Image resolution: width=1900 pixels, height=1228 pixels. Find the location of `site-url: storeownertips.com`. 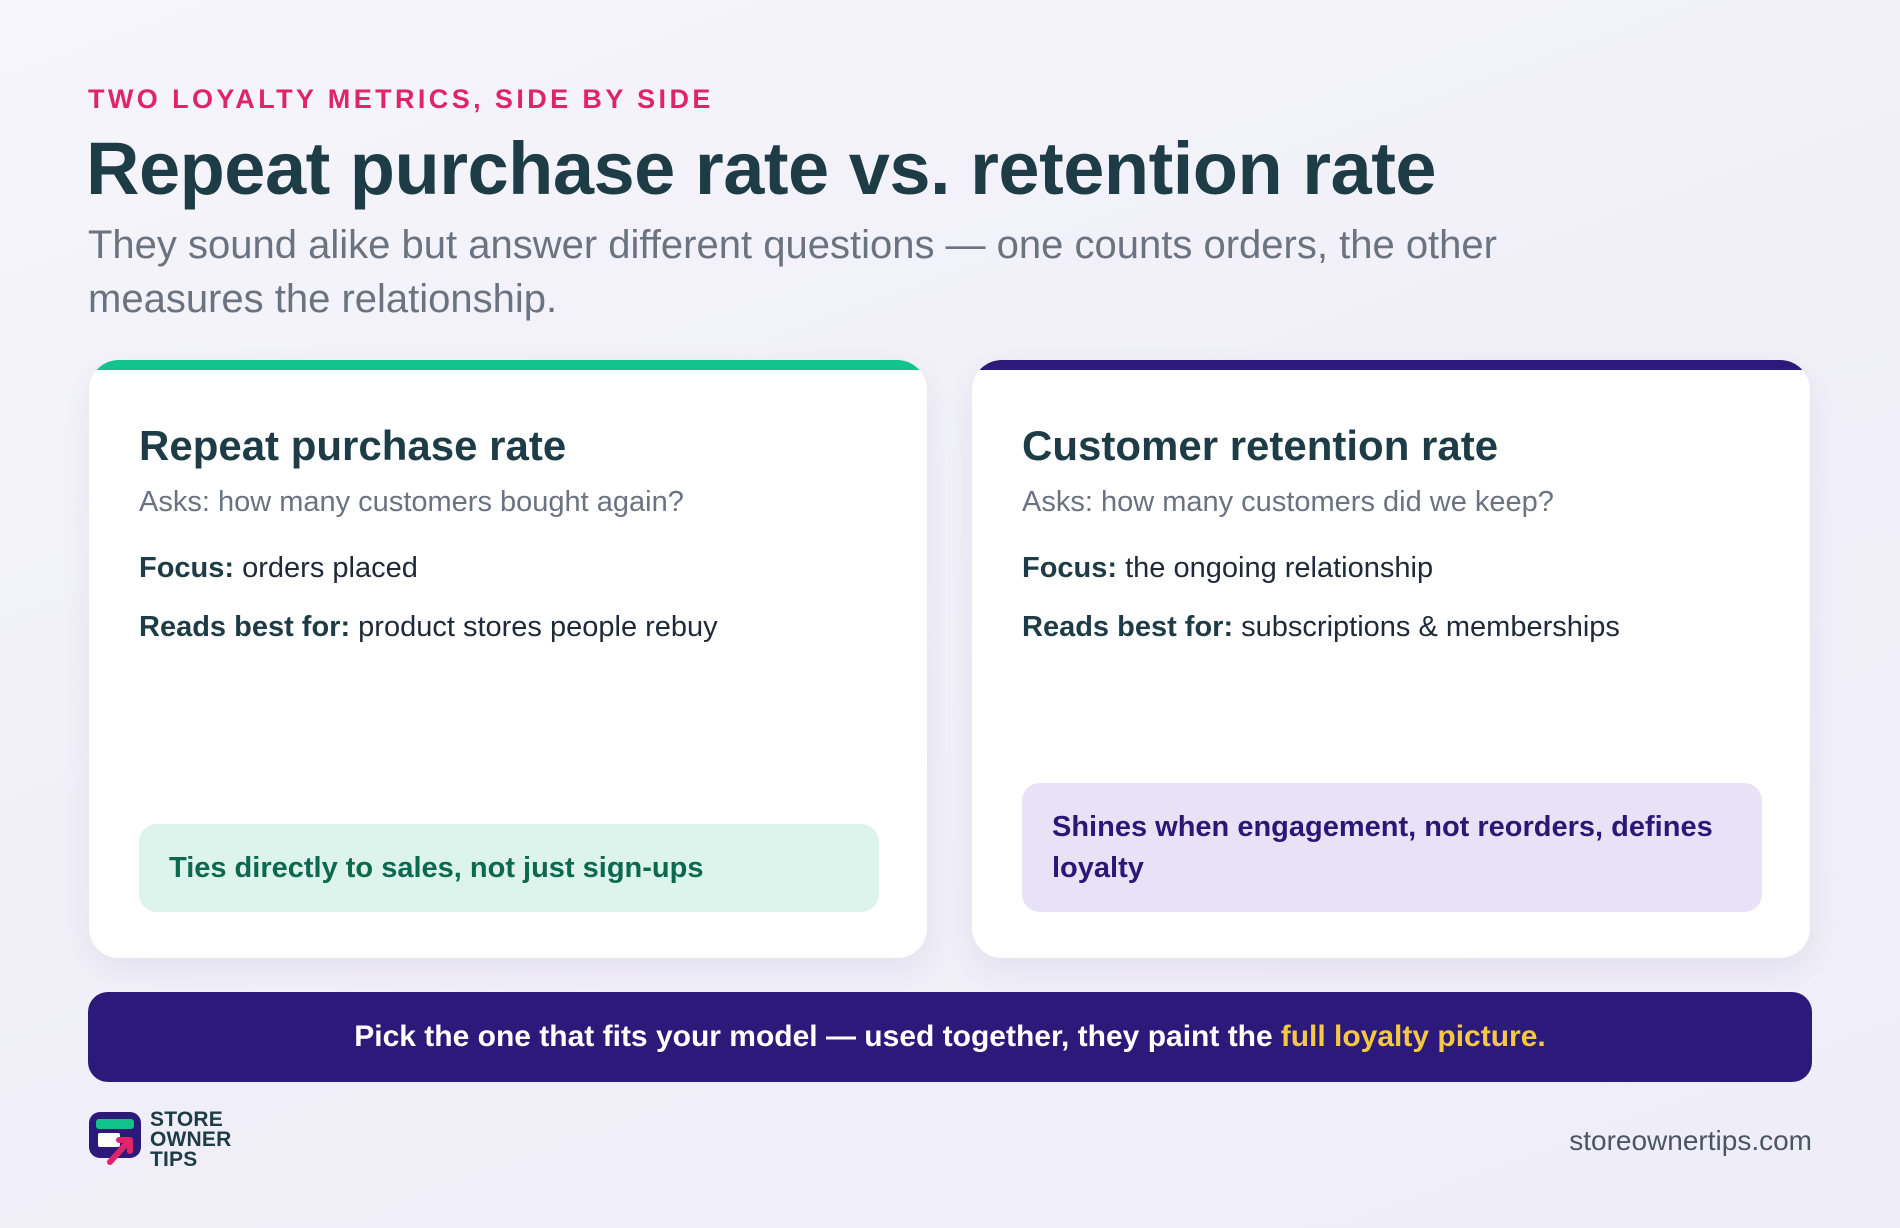

site-url: storeownertips.com is located at coordinates (1690, 1140).